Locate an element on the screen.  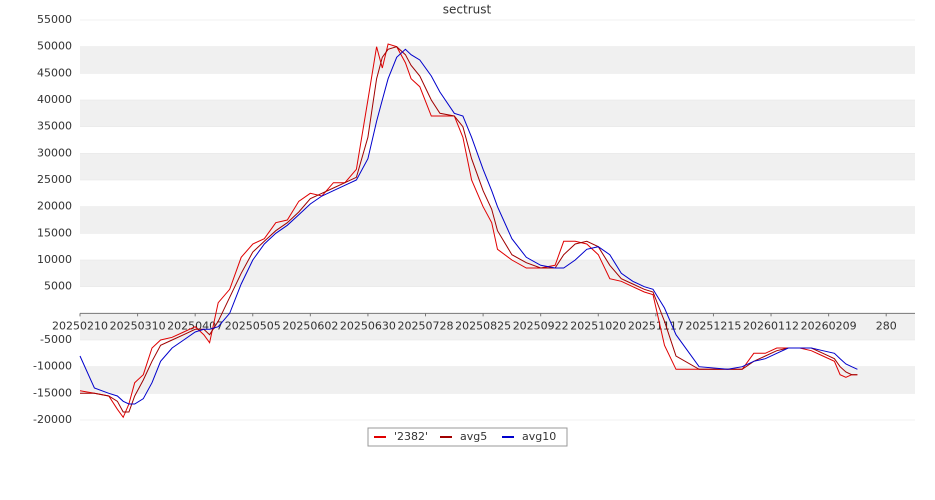
x-tick-label: 20250505 is located at coordinates (253, 325).